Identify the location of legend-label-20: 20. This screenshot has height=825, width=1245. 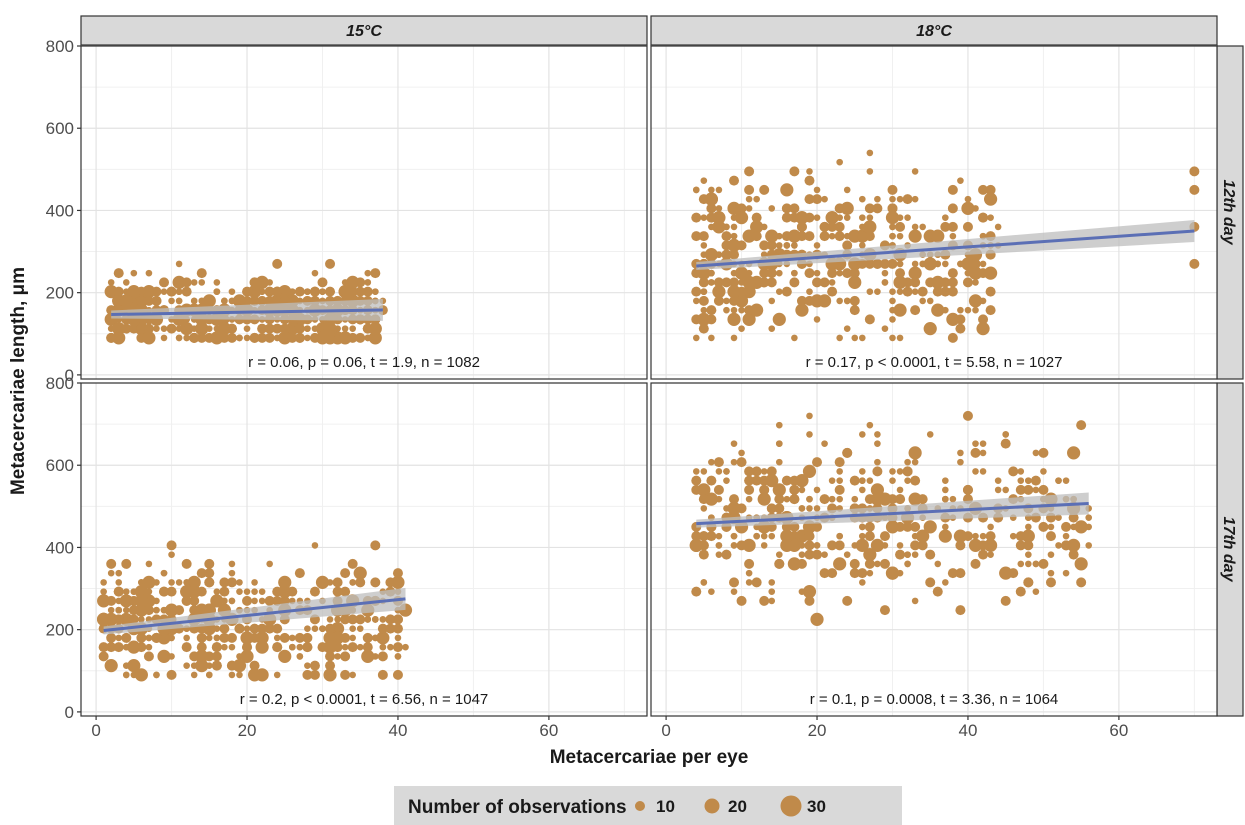
(737, 806).